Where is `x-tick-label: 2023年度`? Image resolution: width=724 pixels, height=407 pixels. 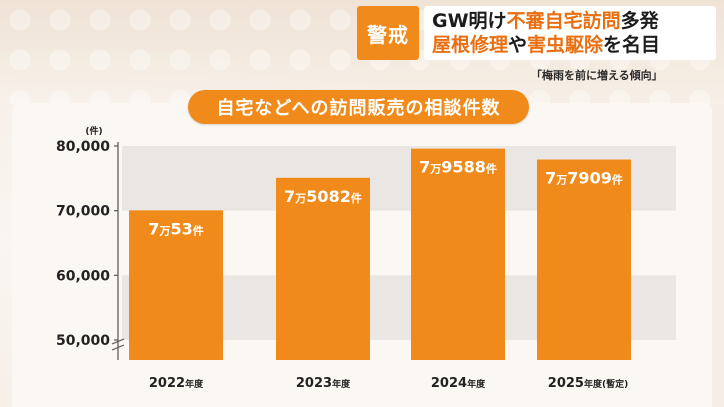 x-tick-label: 2023年度 is located at coordinates (323, 383).